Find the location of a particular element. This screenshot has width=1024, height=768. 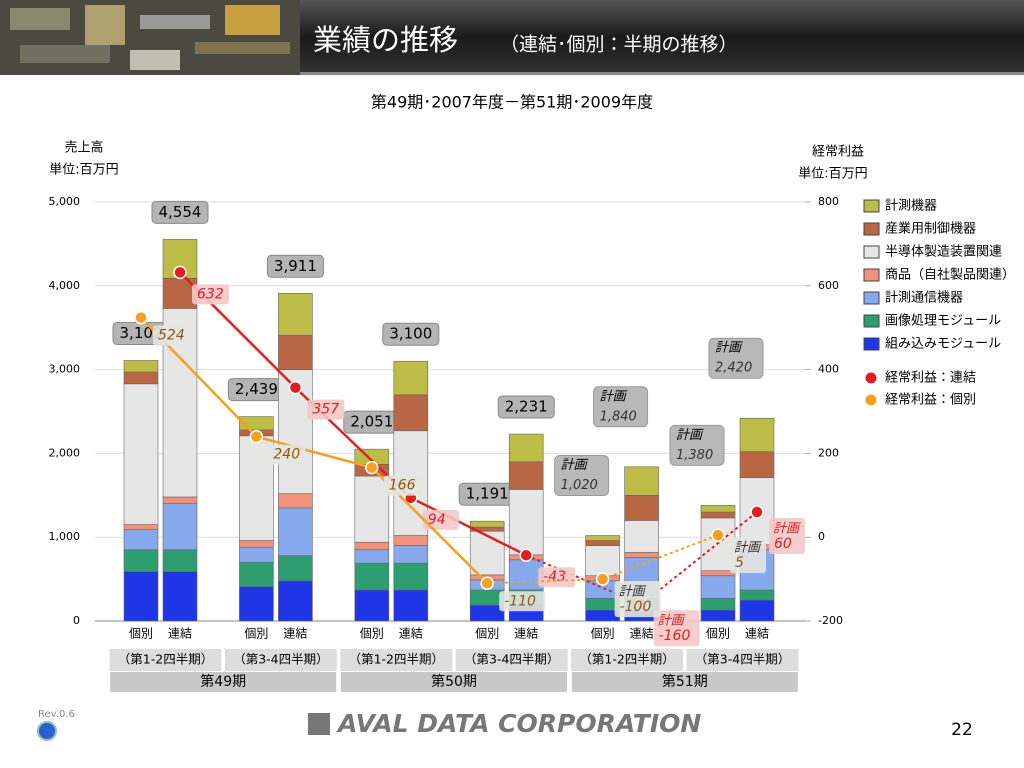

group-label: 第50期 is located at coordinates (454, 681).